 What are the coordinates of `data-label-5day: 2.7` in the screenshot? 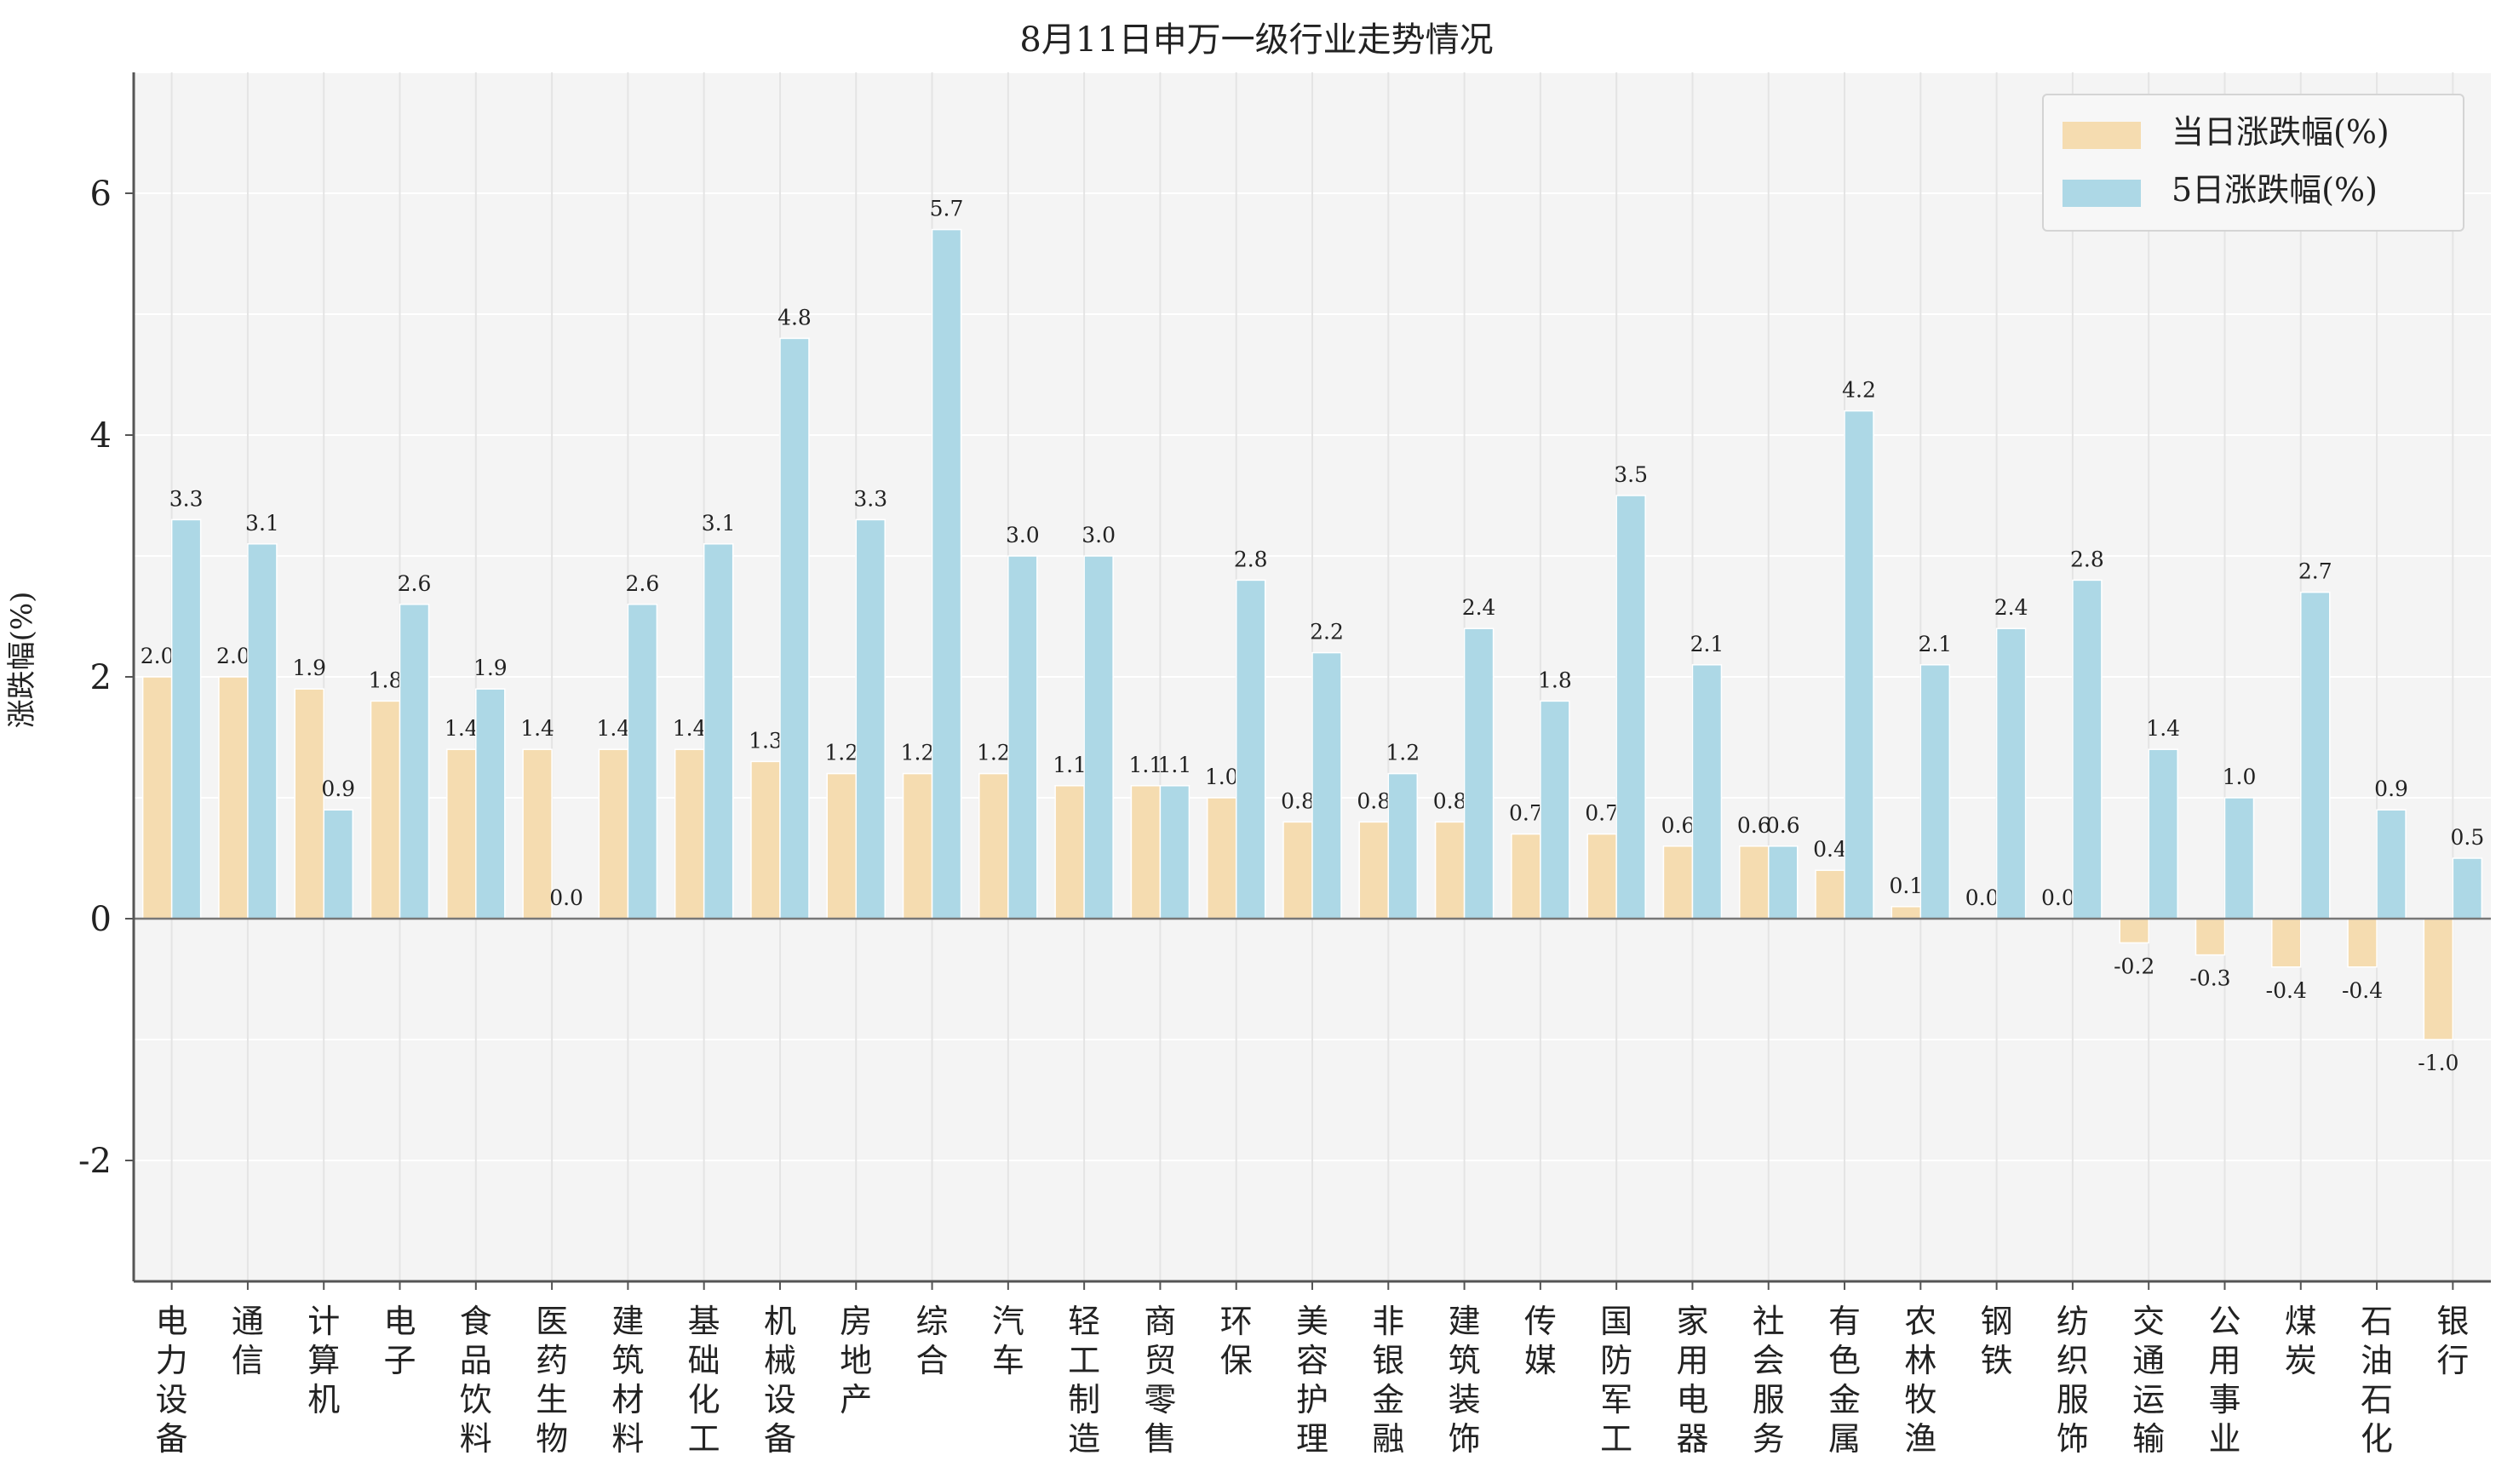 It's located at (2315, 571).